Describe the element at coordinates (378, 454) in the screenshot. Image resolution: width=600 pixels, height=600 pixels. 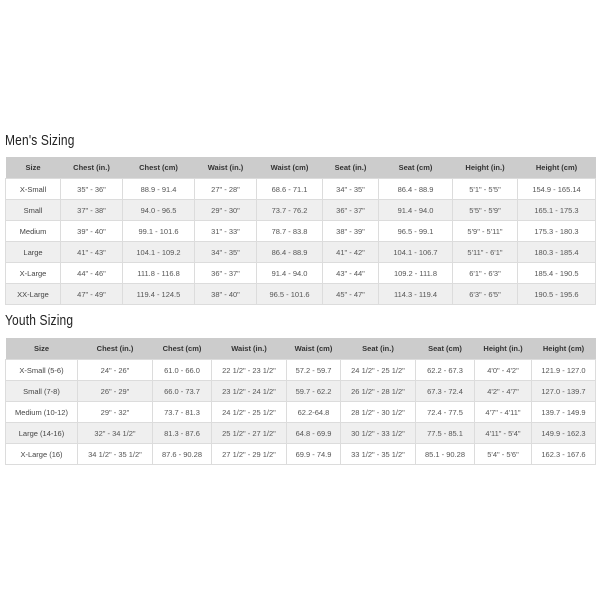
I see `table-cell: 33 1/2" - 35 1/2"` at that location.